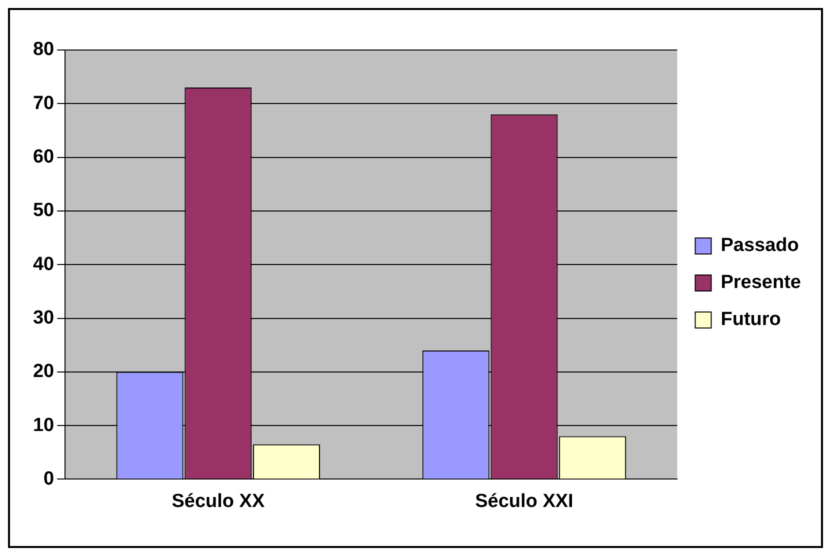 The width and height of the screenshot is (831, 556). Describe the element at coordinates (49, 479) in the screenshot. I see `y-tick-label: 0` at that location.